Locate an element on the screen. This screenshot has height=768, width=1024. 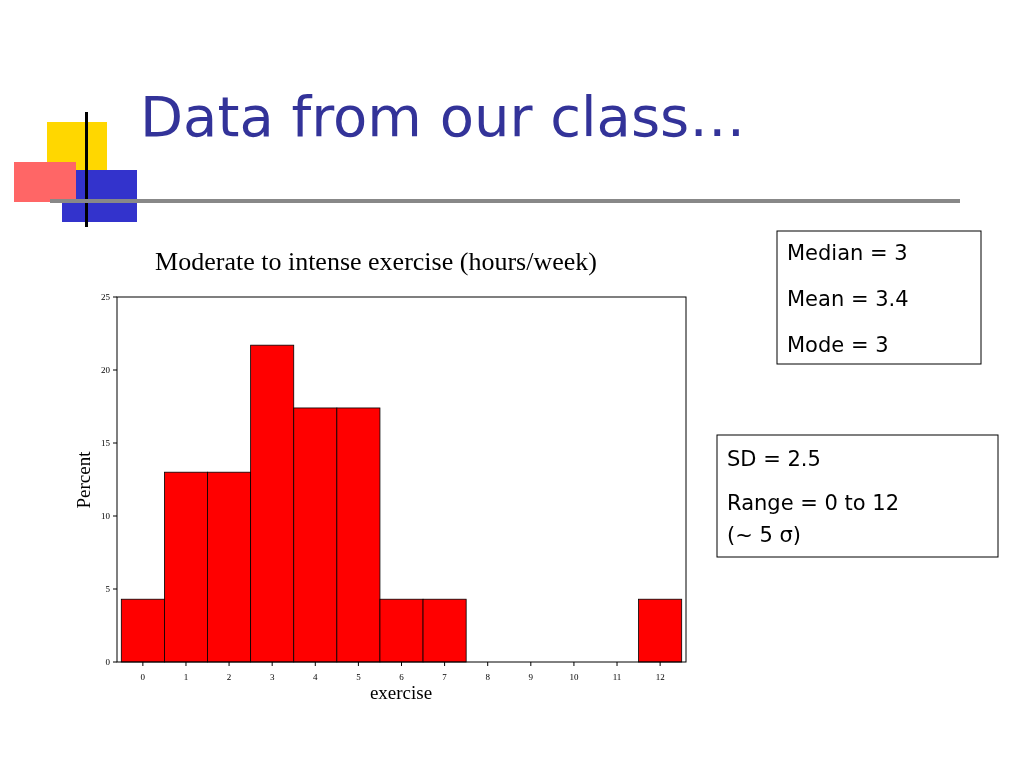
y-tick-label: 25 is located at coordinates (106, 297).